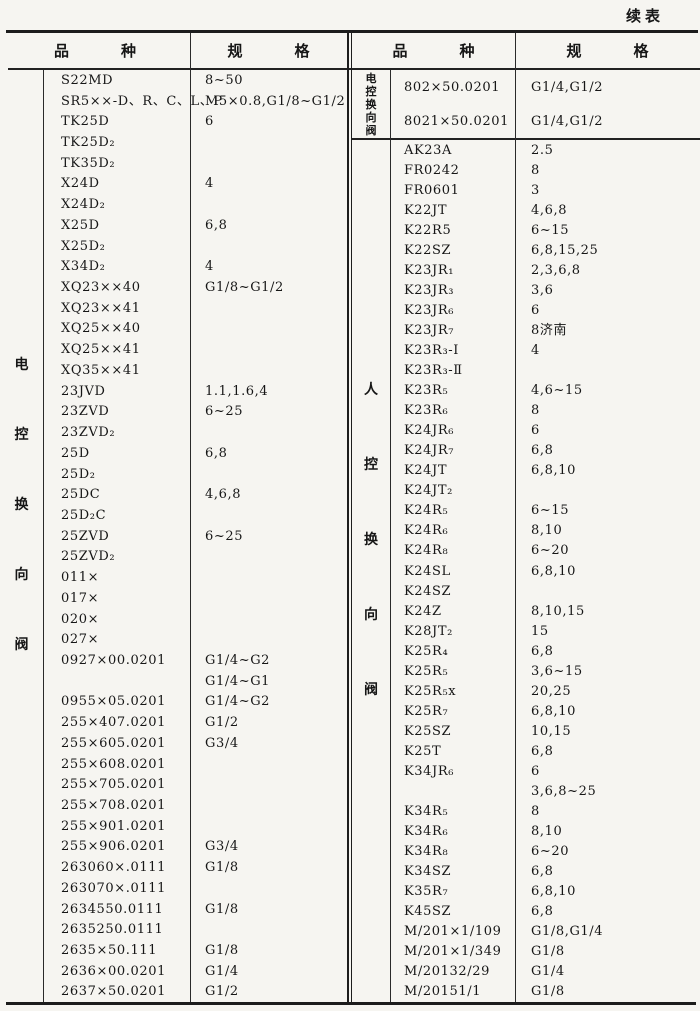 The image size is (700, 1011). Describe the element at coordinates (352, 31) in the screenshot. I see `table-top-rule` at that location.